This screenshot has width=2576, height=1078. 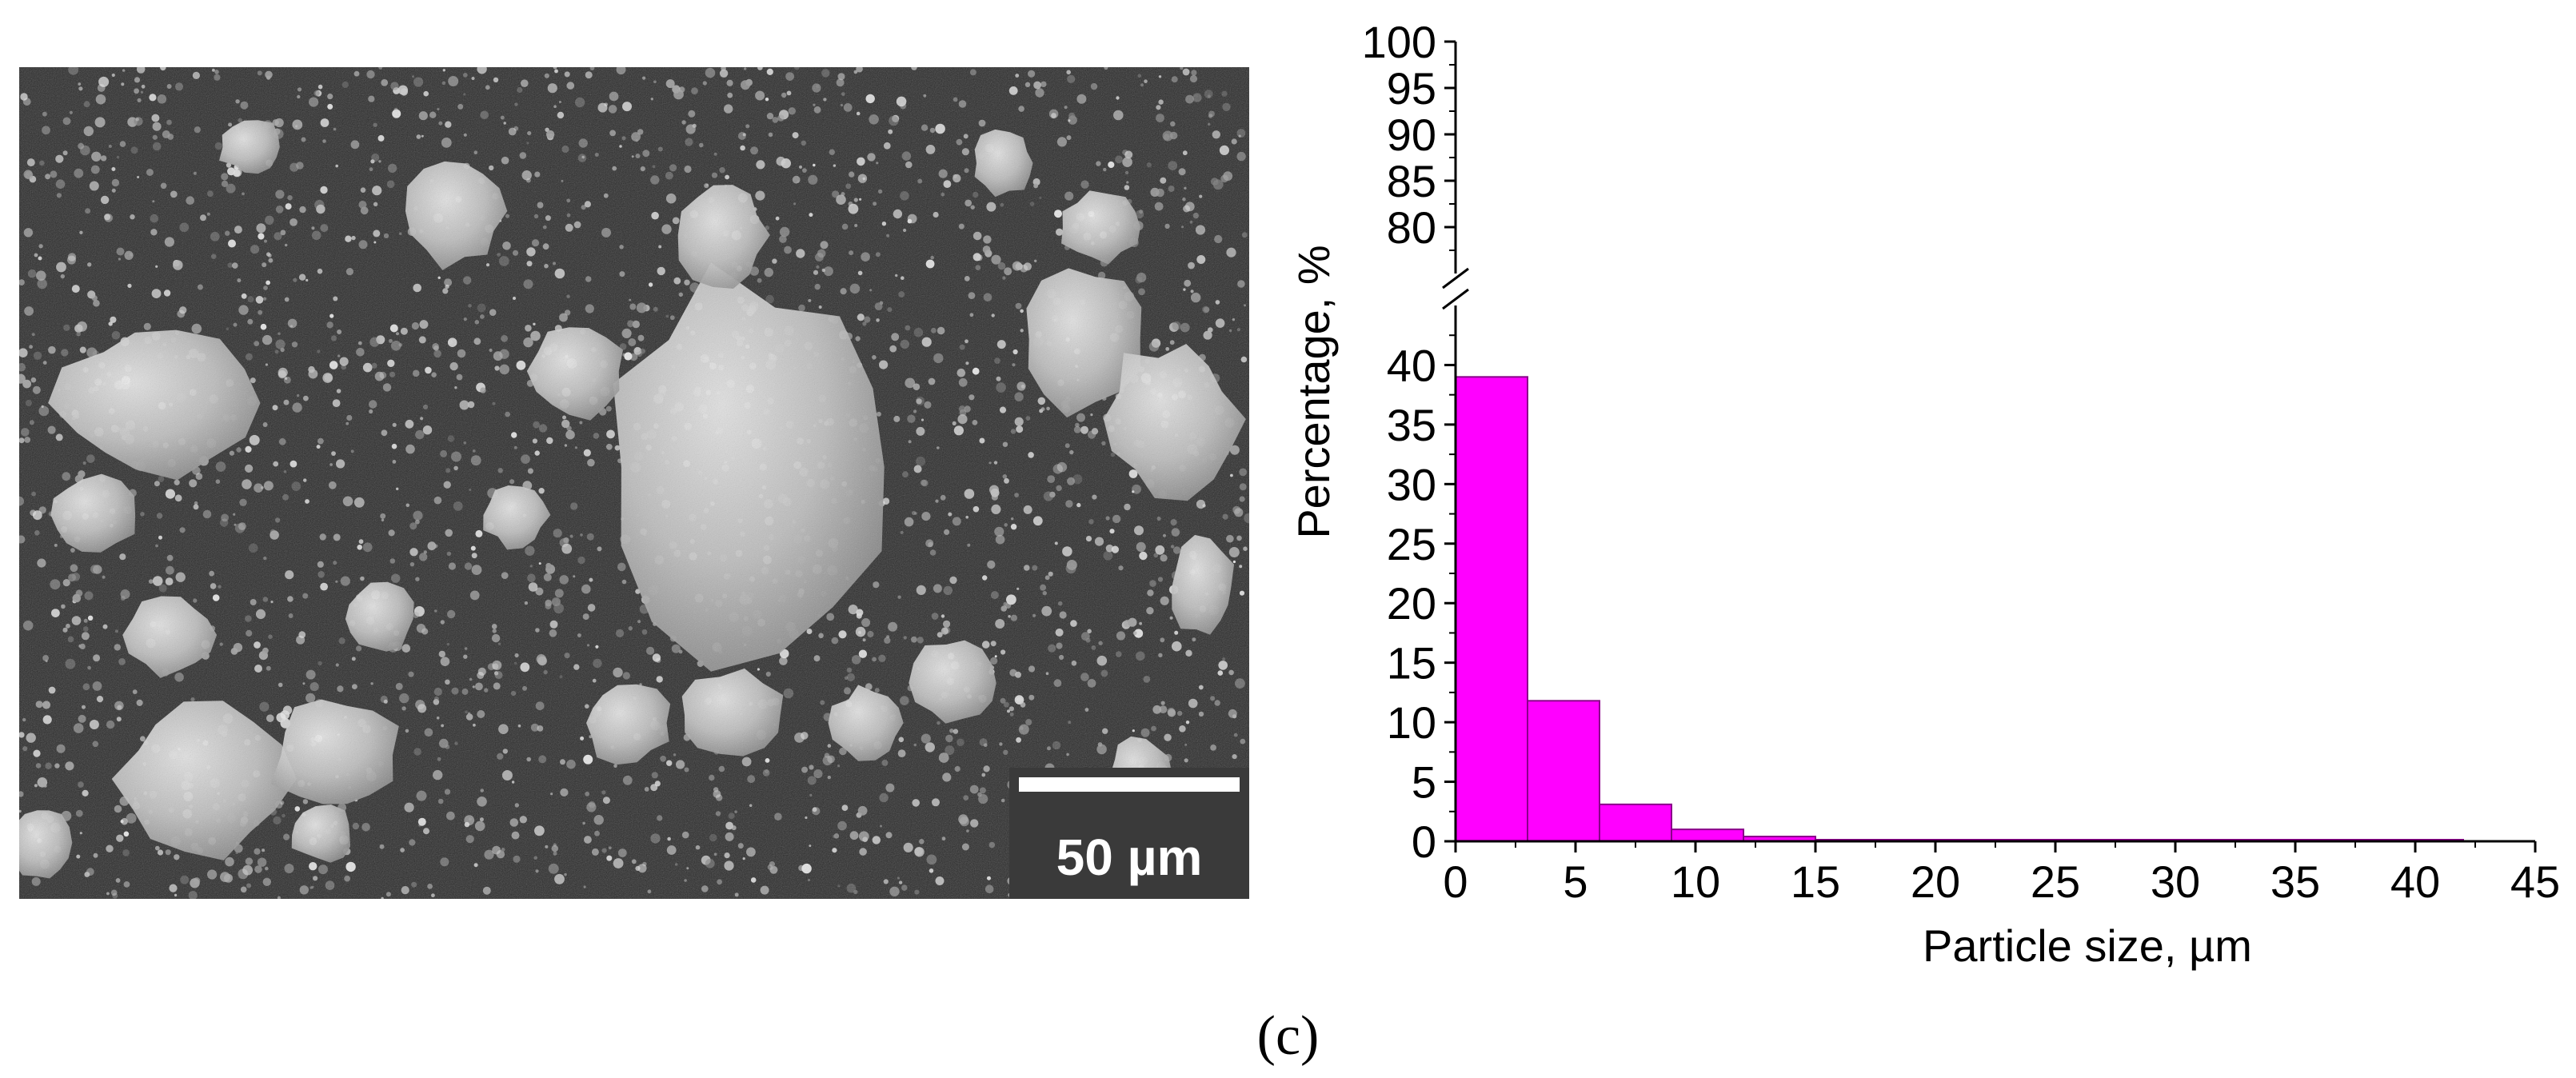 What do you see at coordinates (2176, 881) in the screenshot?
I see `x-tick-label: 30` at bounding box center [2176, 881].